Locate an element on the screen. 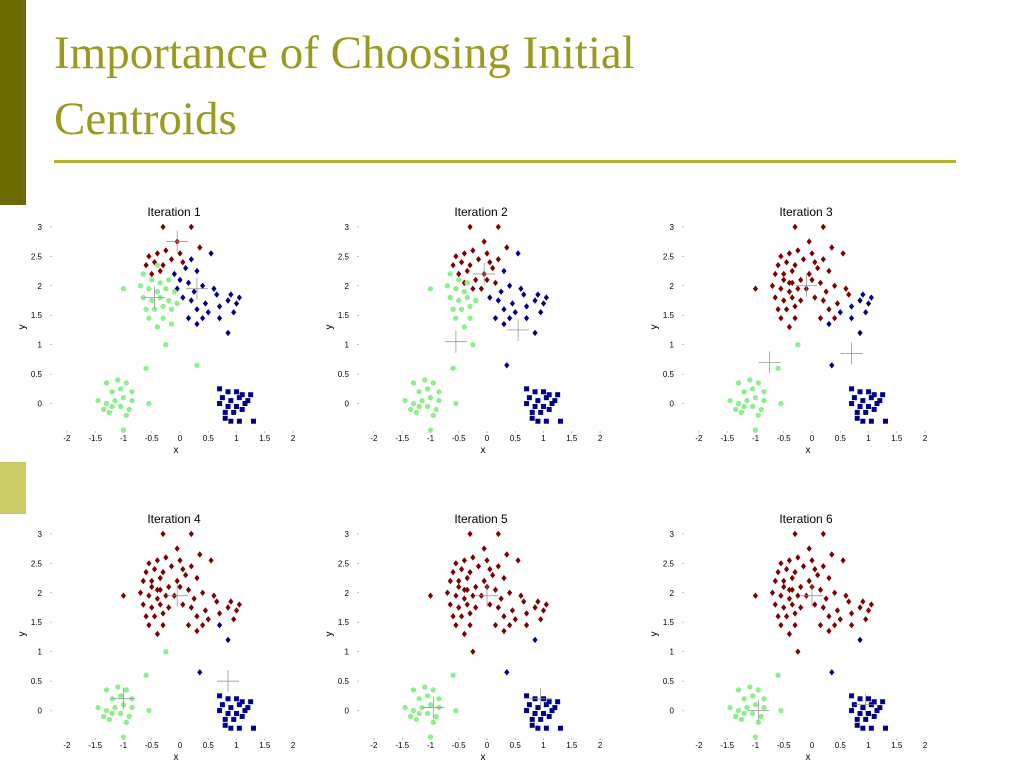  x-tick-label: 2 is located at coordinates (600, 745).